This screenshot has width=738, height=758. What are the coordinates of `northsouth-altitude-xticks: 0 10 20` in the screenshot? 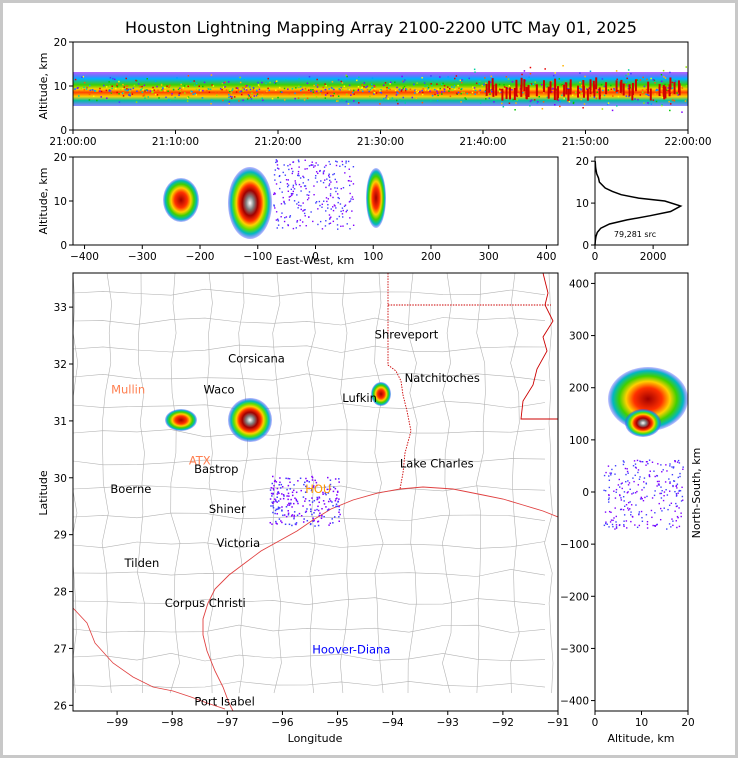 It's located at (643, 720).